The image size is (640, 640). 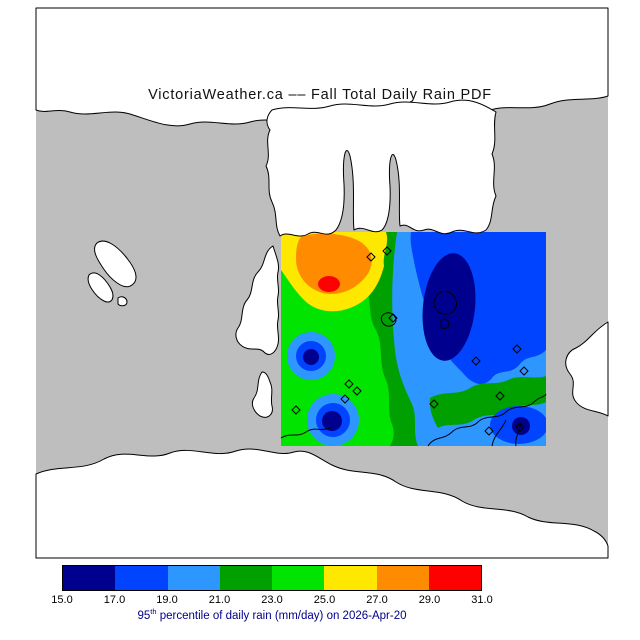 I want to click on colorbar-tick-label: 15.0, so click(x=62, y=600).